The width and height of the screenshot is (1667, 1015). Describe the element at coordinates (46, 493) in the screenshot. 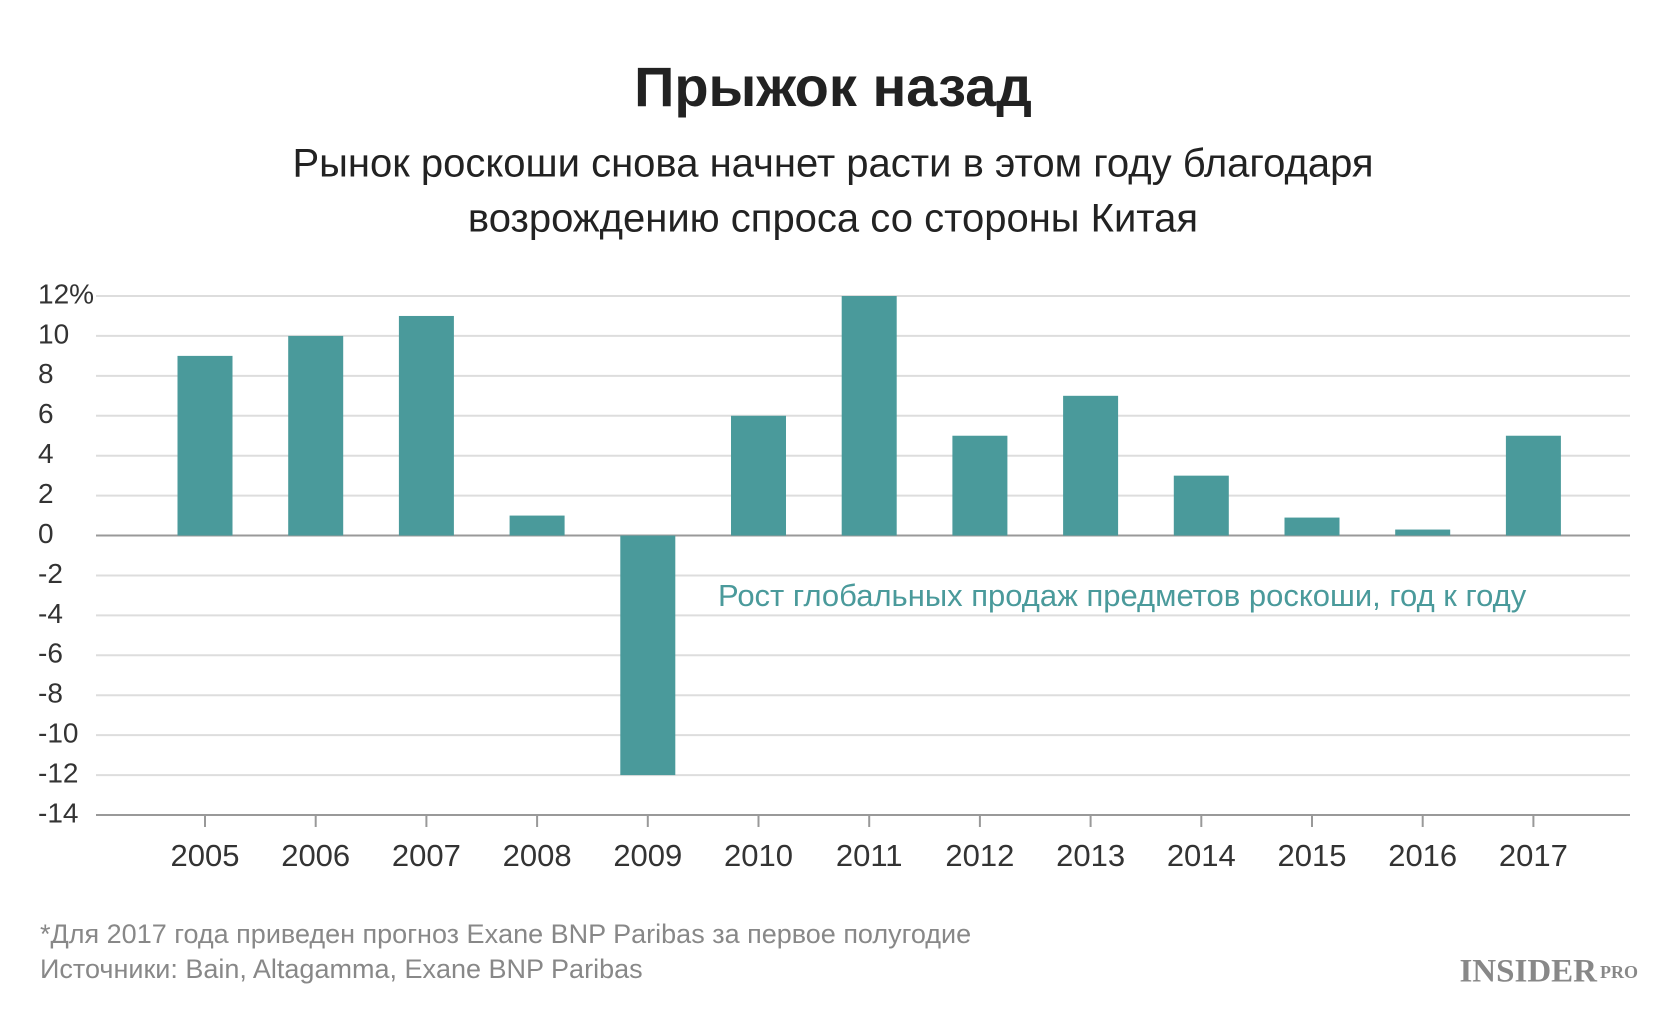

I see `y-tick-label: 2` at that location.